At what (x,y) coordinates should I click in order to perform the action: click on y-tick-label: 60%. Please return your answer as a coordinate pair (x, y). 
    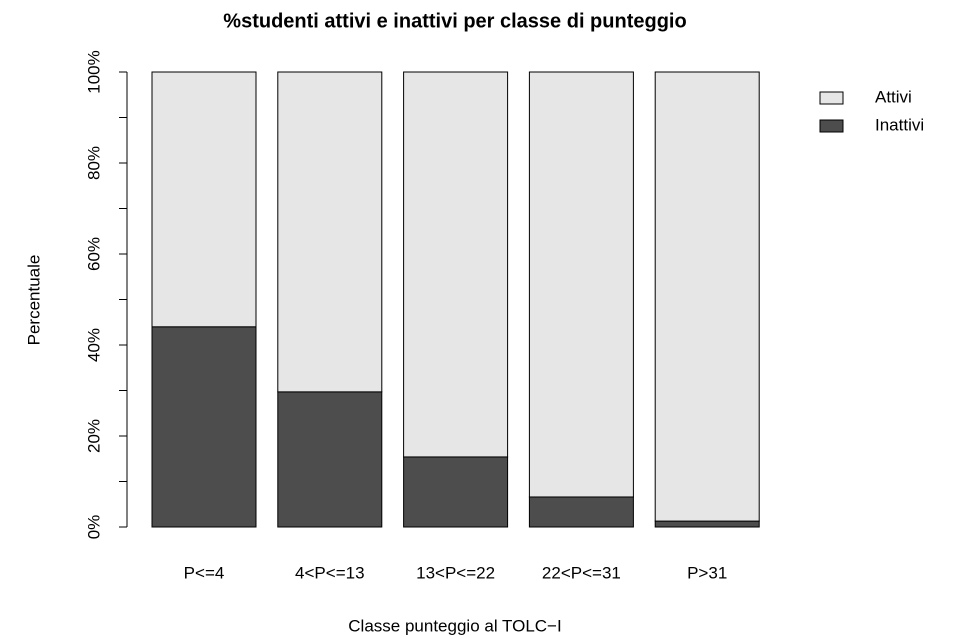
    Looking at the image, I should click on (93, 254).